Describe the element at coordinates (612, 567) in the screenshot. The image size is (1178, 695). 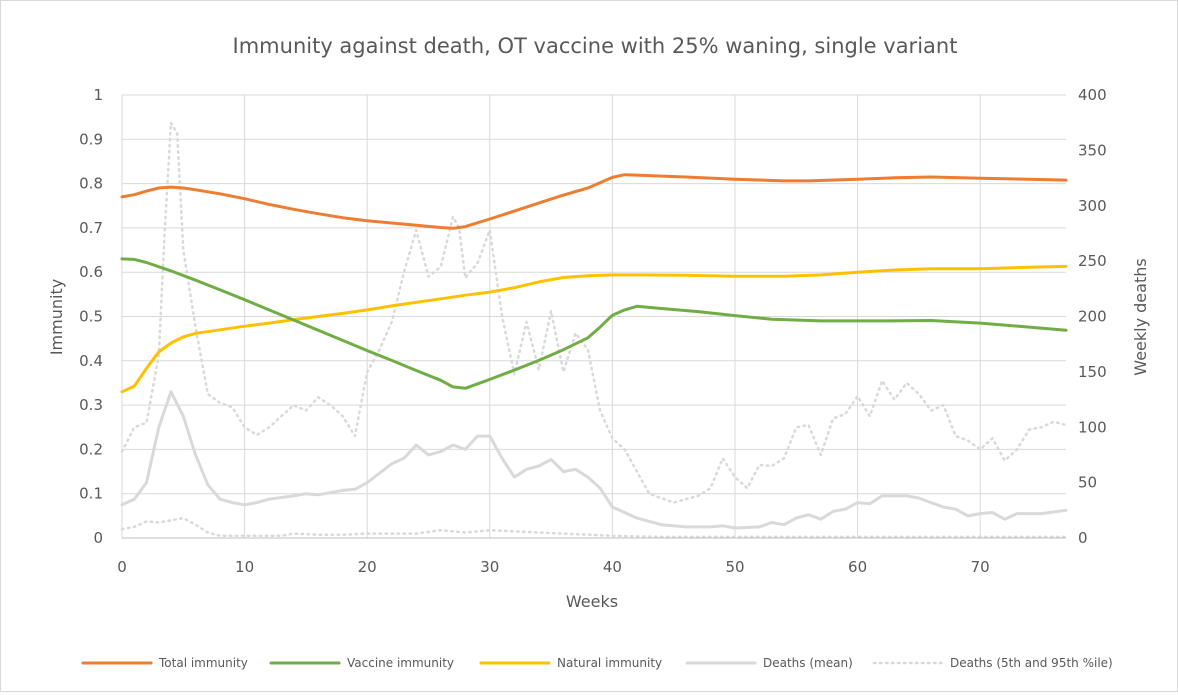
I see `x-tick-label: 40` at that location.